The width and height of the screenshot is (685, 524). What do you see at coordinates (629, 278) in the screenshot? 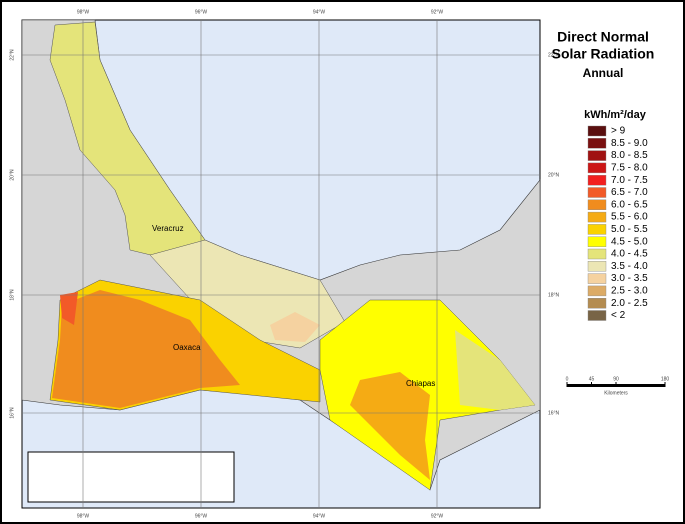
I see `legend-label: 3.0 - 3.5` at bounding box center [629, 278].